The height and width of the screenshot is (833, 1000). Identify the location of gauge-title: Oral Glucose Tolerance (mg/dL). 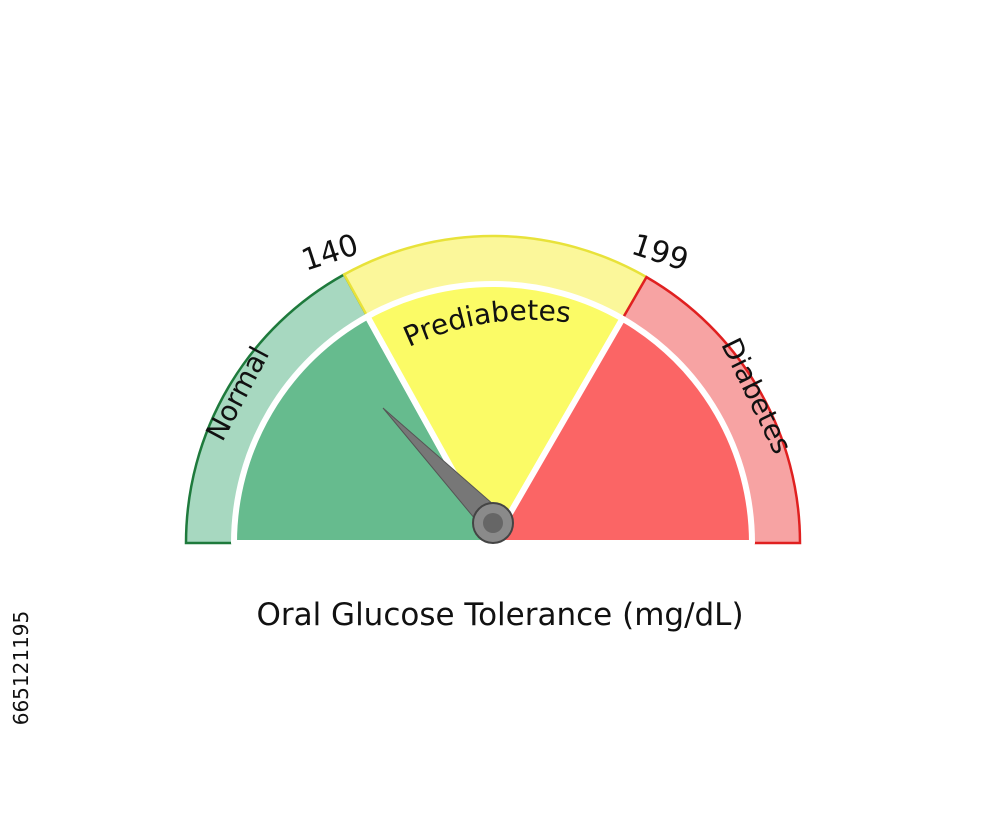
(499, 615).